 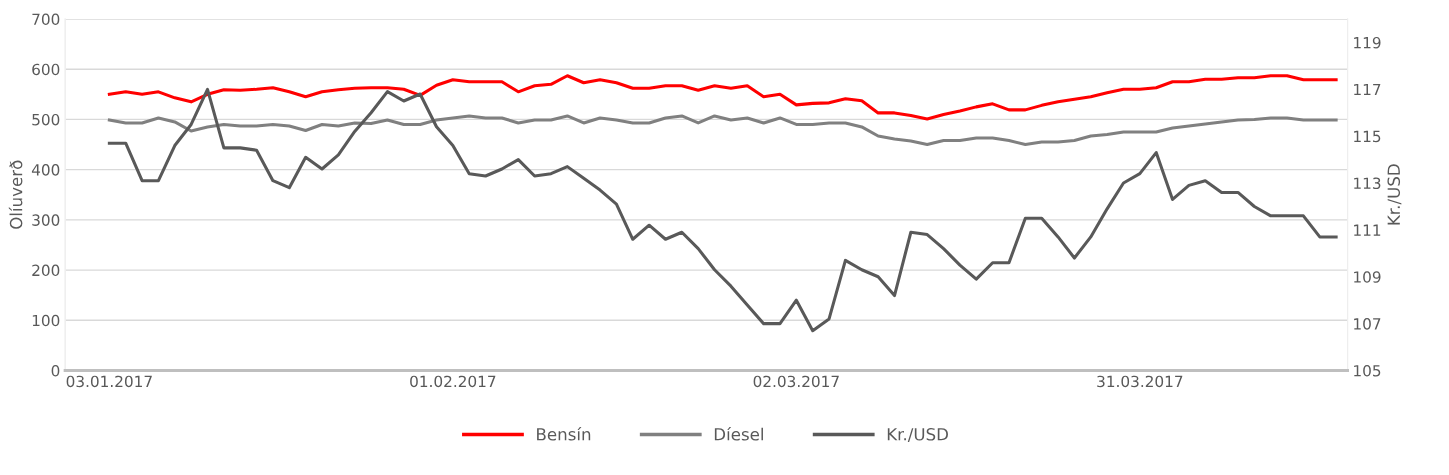 I want to click on y-tick-label: 500, so click(x=46, y=119).